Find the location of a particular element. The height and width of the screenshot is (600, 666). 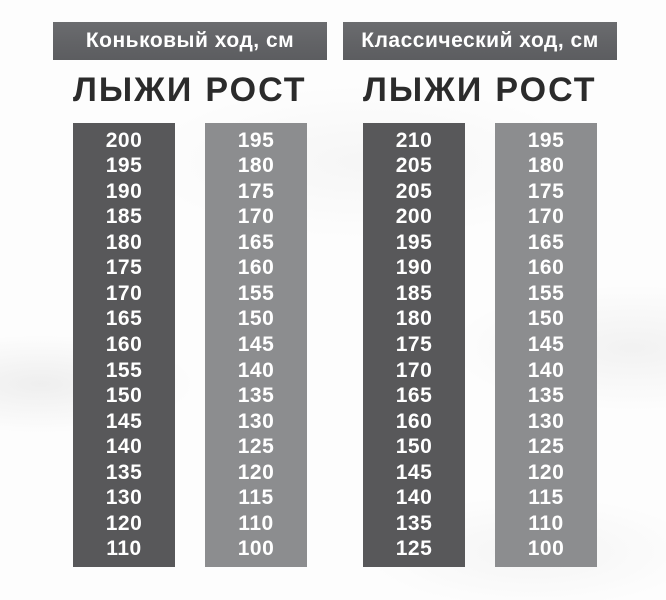

column-header-skis-skating: ЛЫЖИ is located at coordinates (133, 90).